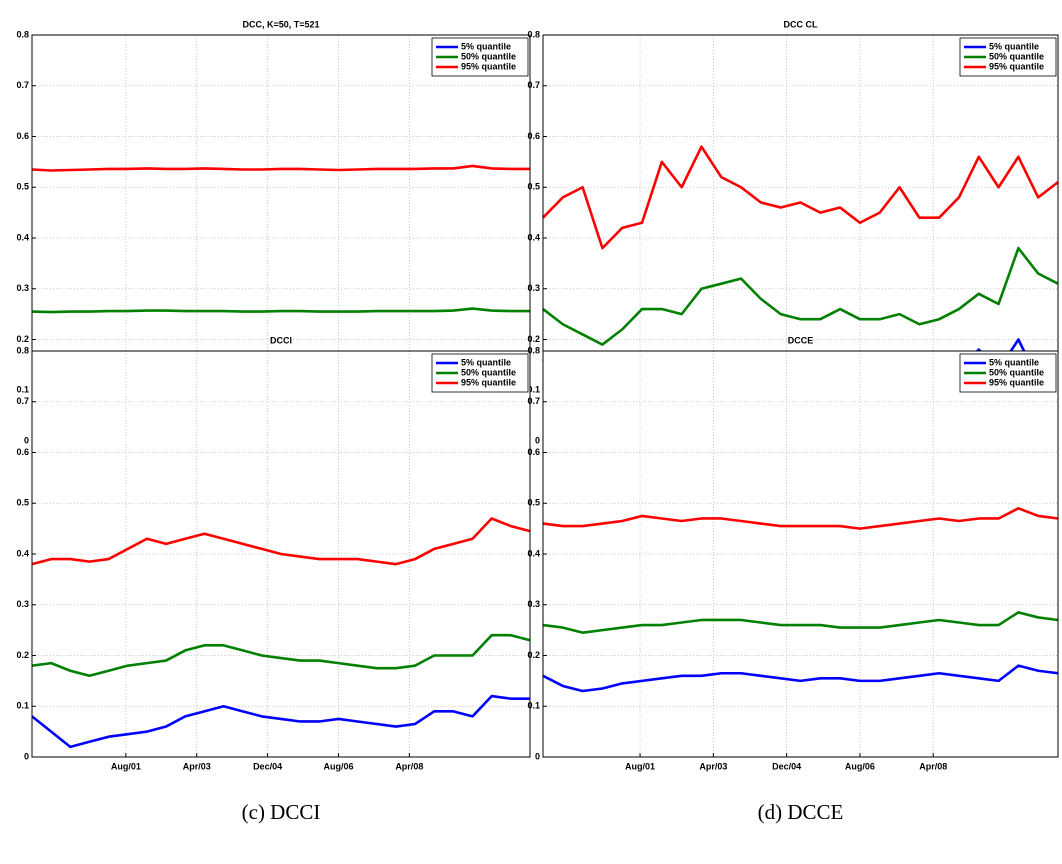 Image resolution: width=1062 pixels, height=864 pixels. I want to click on caption: (c) DCCI, so click(281, 812).